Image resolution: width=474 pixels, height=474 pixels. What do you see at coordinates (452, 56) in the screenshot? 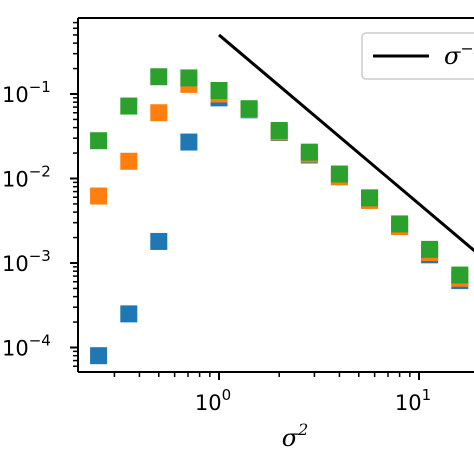
I see `legend-label-base: σ` at bounding box center [452, 56].